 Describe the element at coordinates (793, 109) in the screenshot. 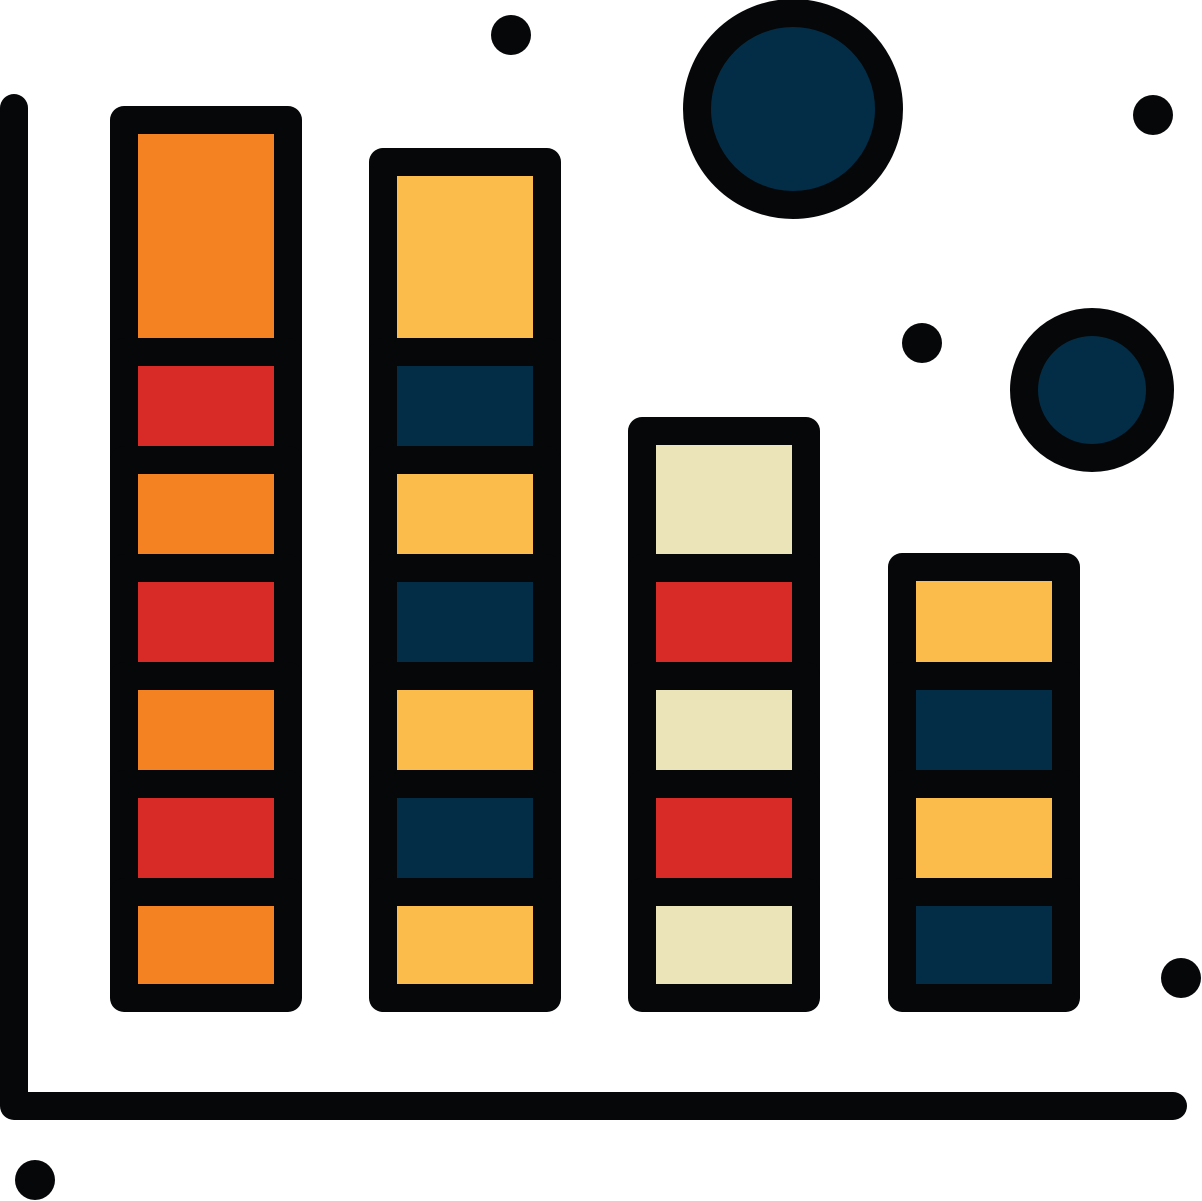

I see `large-circle` at that location.